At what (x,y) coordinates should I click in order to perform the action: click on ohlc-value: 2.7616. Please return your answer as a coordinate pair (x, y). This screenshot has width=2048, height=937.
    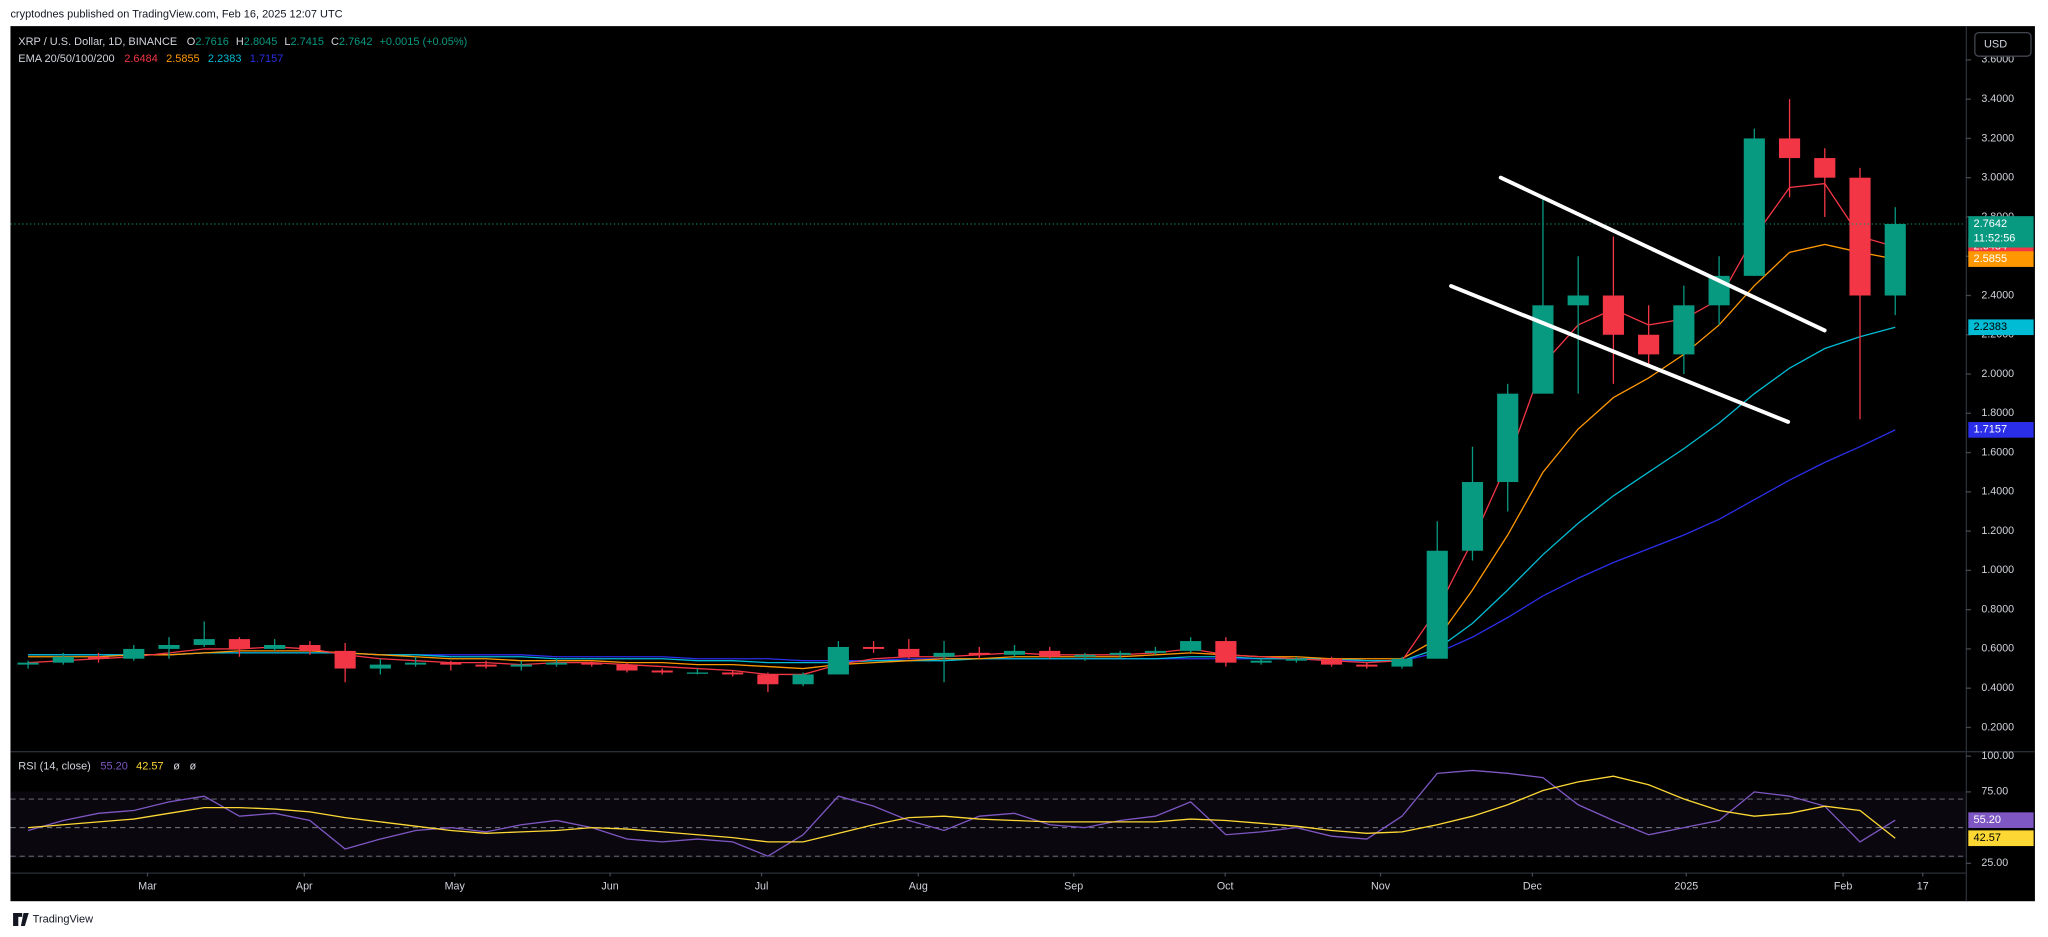
    Looking at the image, I should click on (212, 42).